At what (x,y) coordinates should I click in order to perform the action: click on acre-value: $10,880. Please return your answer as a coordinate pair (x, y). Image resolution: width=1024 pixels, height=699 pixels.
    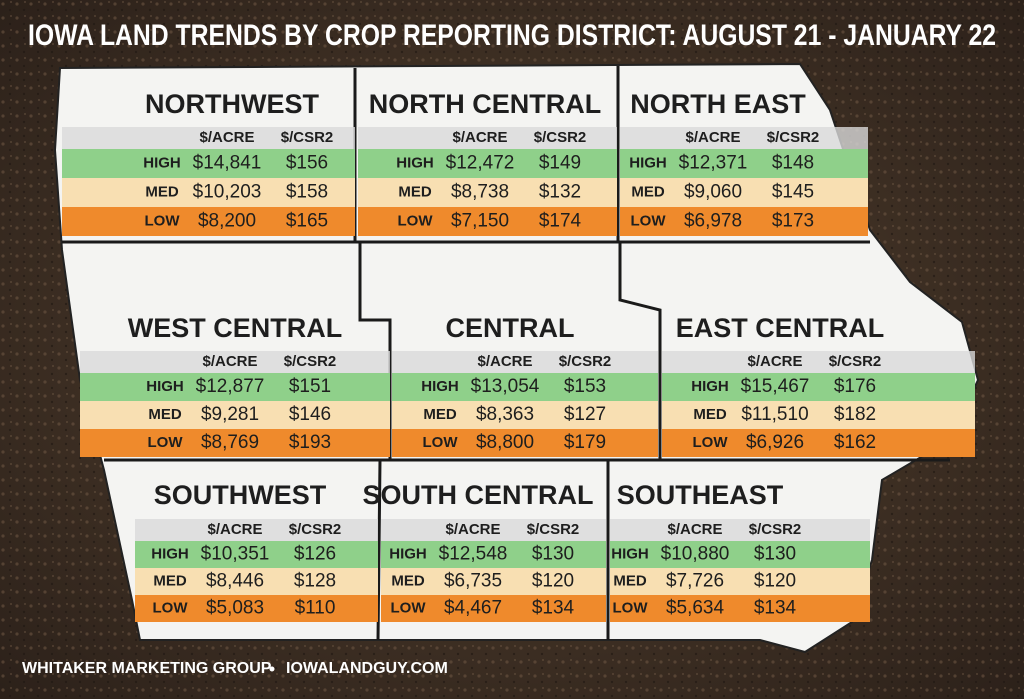
    Looking at the image, I should click on (695, 554).